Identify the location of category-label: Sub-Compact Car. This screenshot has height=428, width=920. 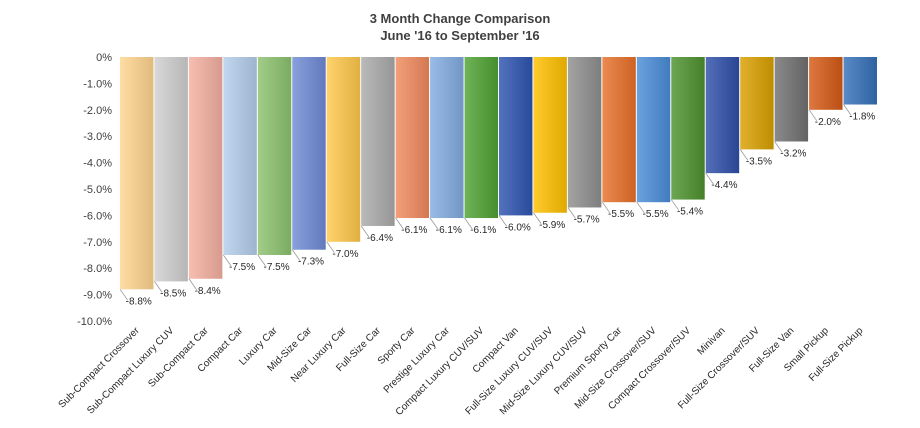
(178, 357).